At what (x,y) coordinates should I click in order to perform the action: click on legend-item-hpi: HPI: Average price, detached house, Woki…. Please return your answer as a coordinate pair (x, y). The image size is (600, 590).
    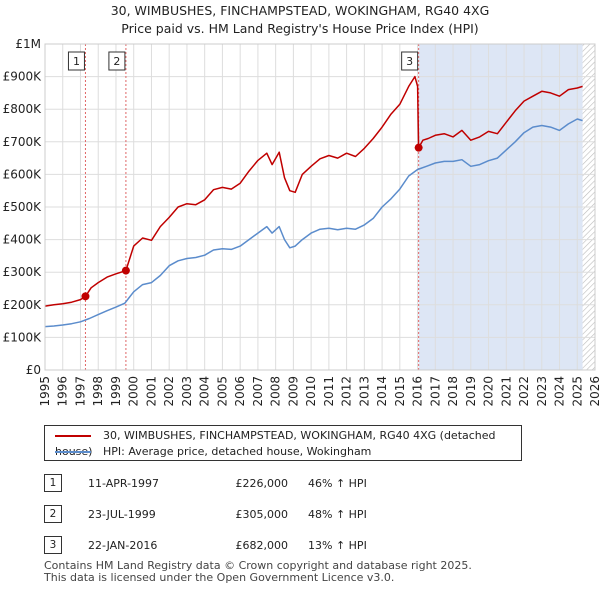
    Looking at the image, I should click on (213, 452).